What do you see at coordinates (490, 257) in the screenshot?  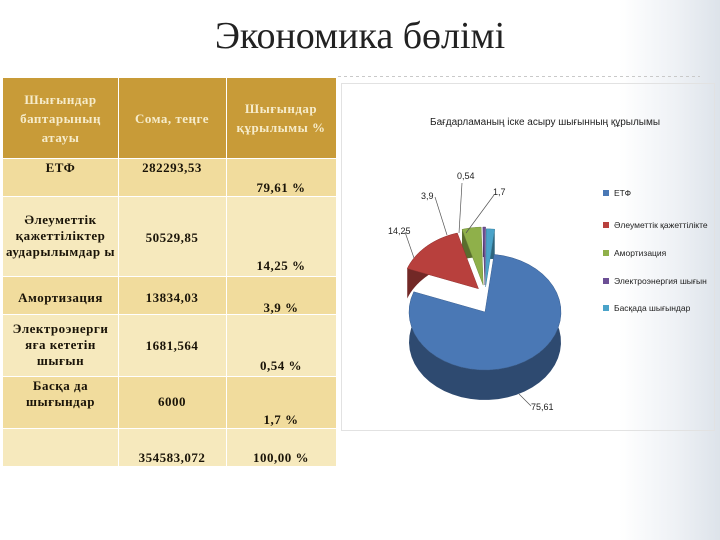 I see `slice-other` at bounding box center [490, 257].